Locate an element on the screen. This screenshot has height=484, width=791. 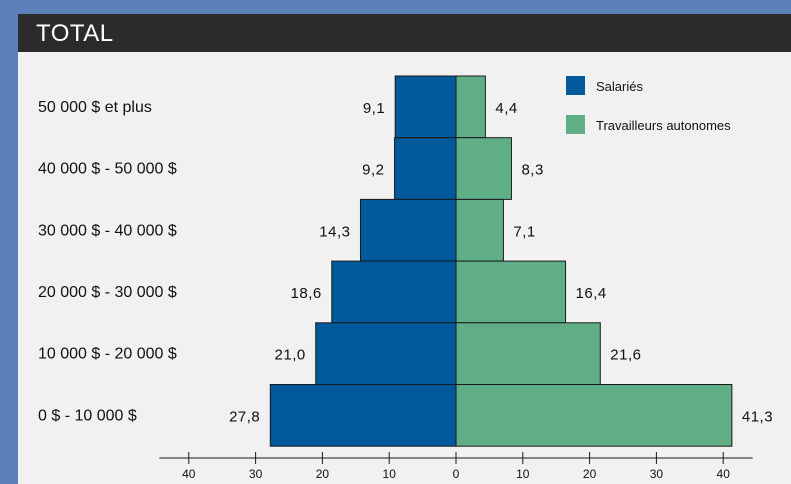
value-label-salaries: 21,0 is located at coordinates (290, 355).